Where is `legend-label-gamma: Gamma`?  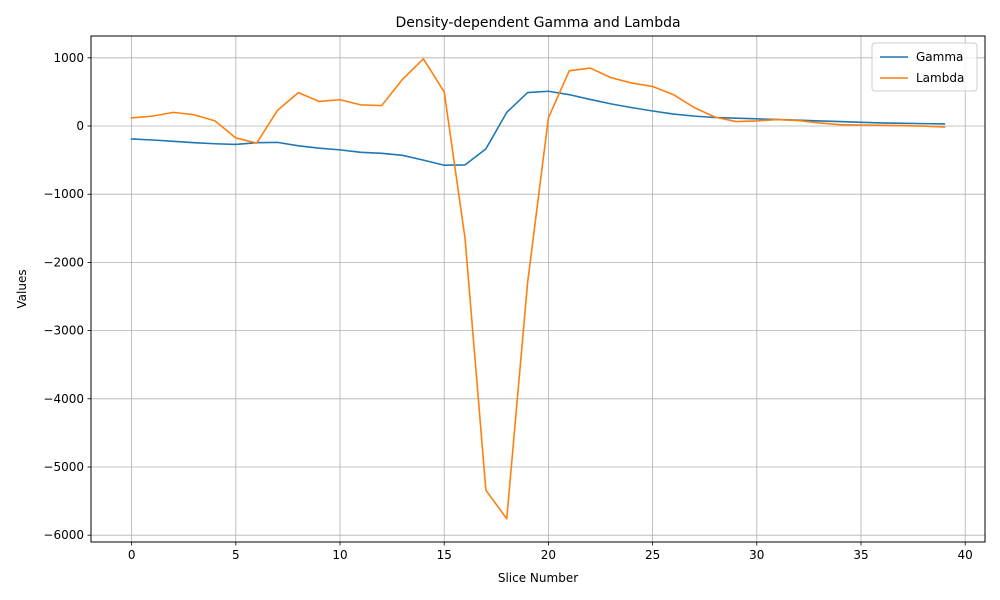
legend-label-gamma: Gamma is located at coordinates (939, 57).